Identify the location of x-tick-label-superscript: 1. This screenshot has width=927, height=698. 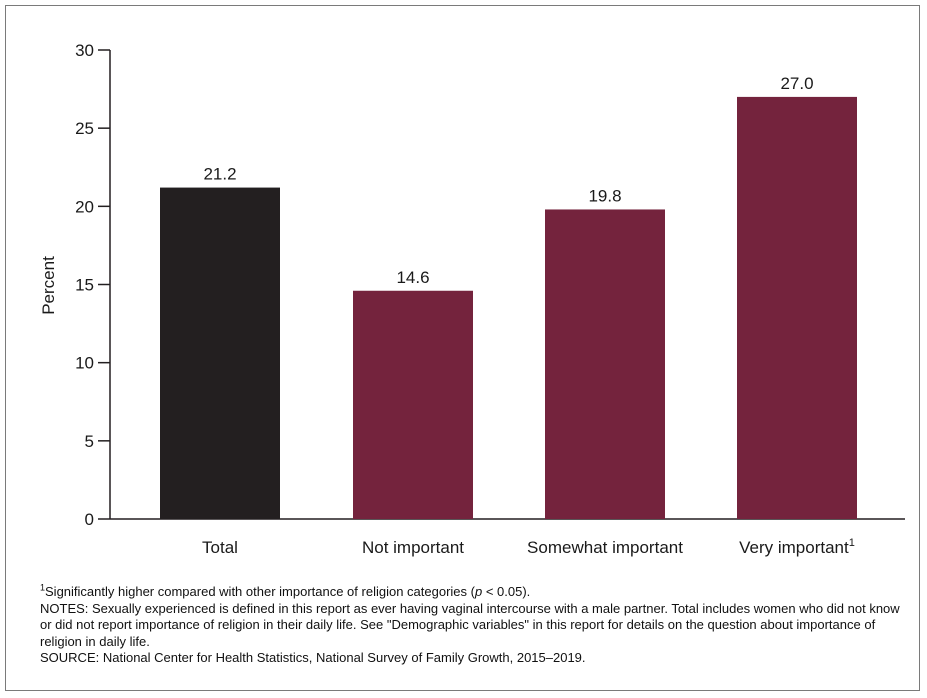
(852, 543).